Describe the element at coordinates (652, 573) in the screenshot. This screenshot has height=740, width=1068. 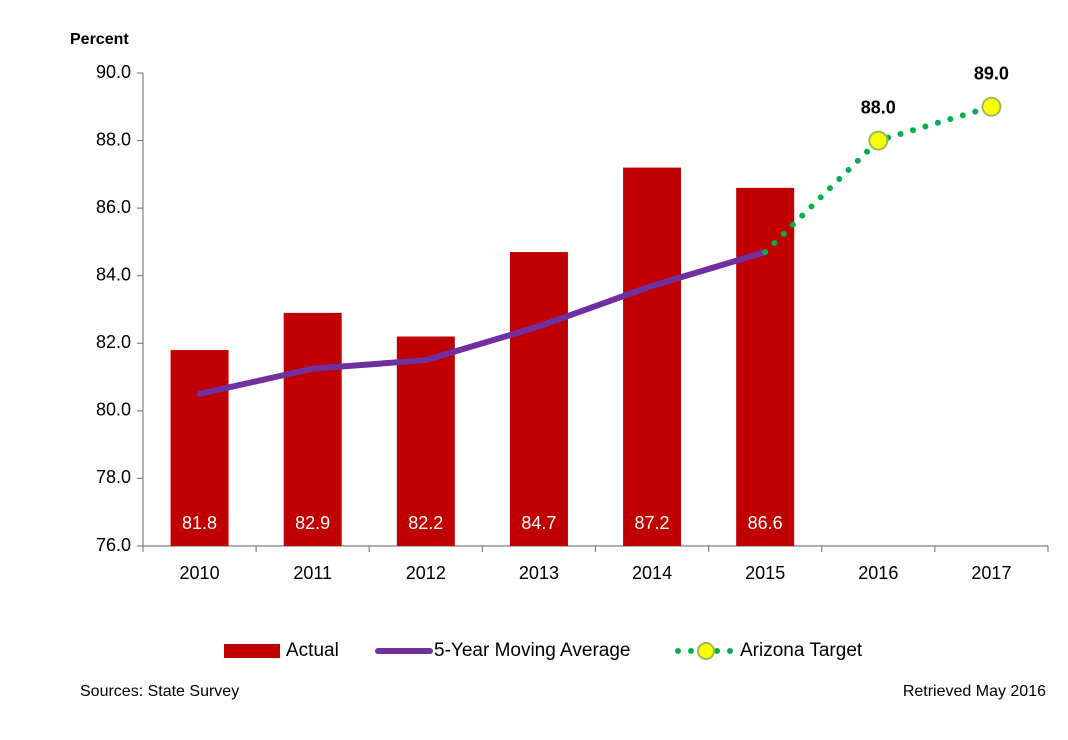
I see `x-tick-label: 2014` at that location.